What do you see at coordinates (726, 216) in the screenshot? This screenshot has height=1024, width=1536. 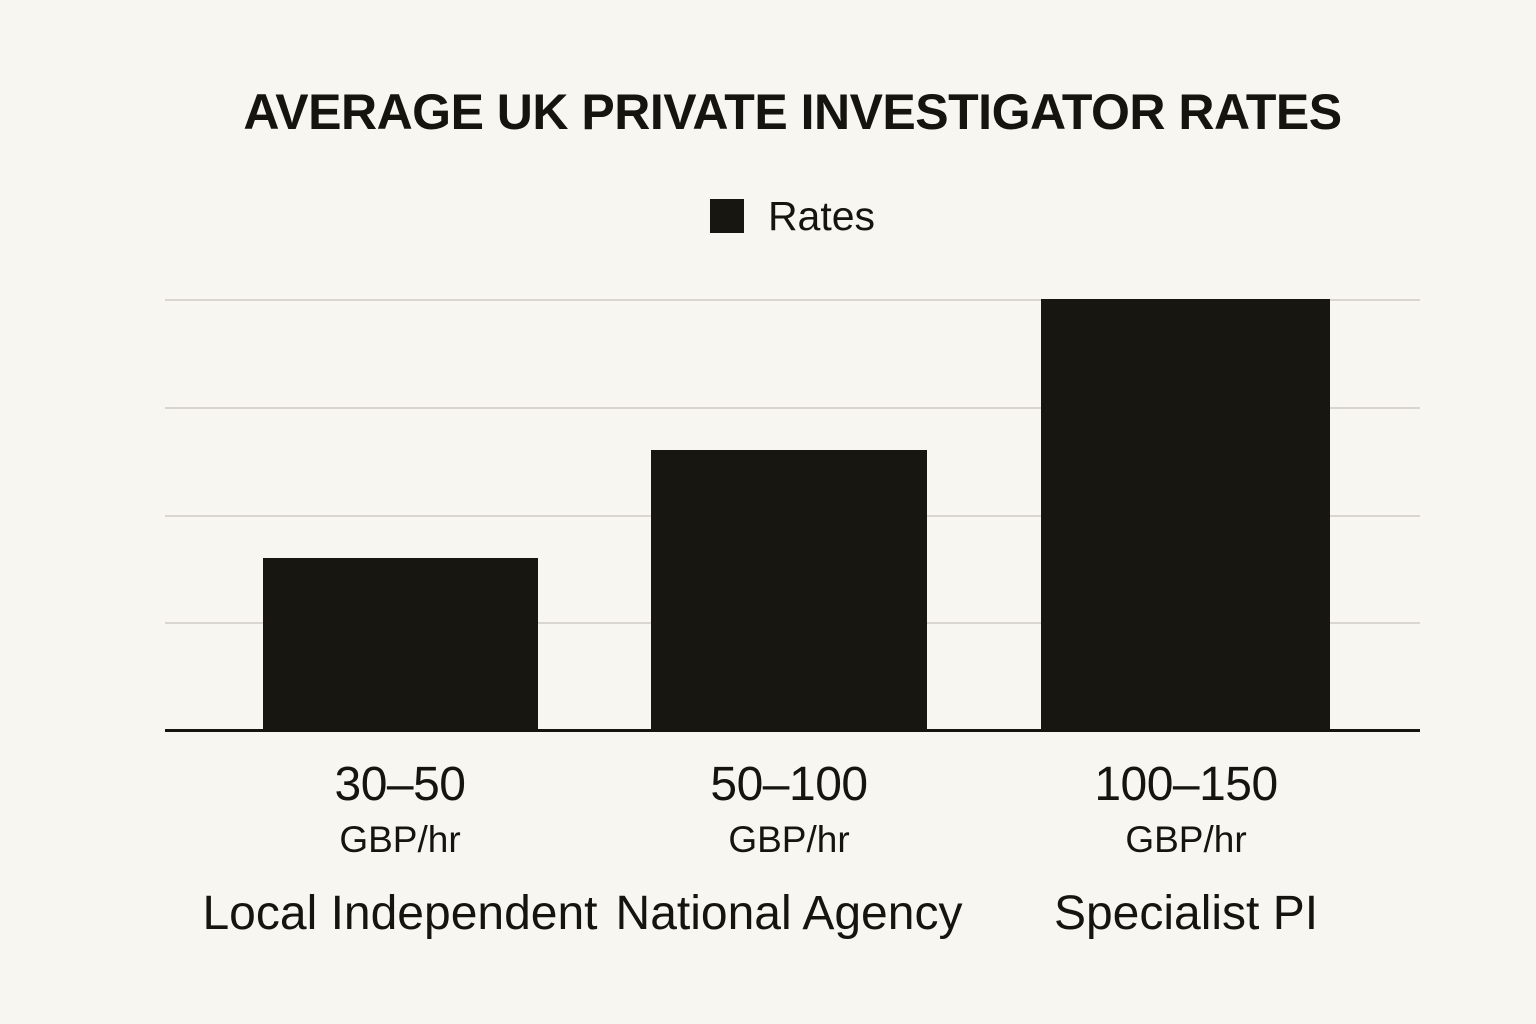 I see `legend-swatch-icon` at bounding box center [726, 216].